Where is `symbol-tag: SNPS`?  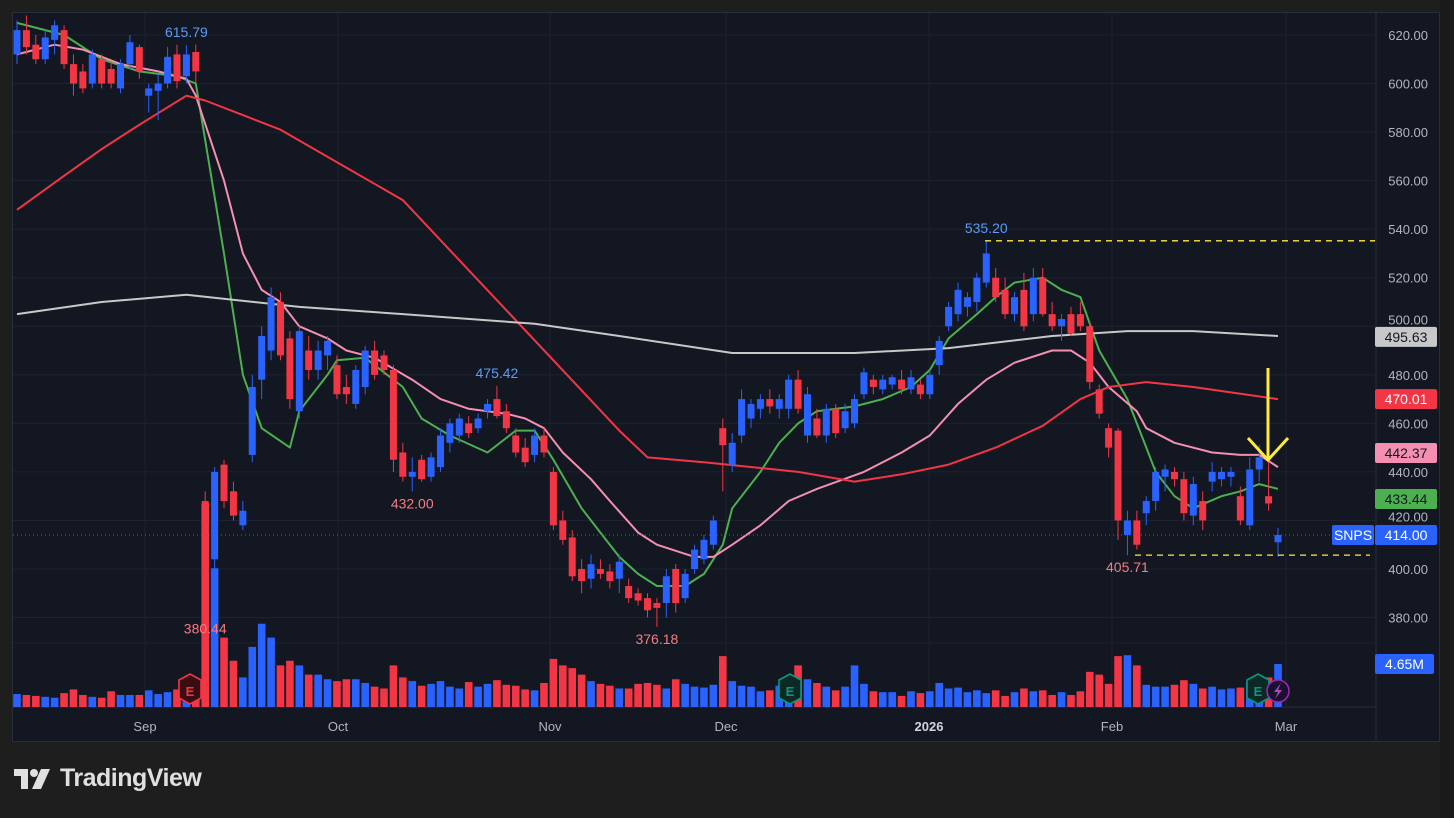 symbol-tag: SNPS is located at coordinates (1353, 535).